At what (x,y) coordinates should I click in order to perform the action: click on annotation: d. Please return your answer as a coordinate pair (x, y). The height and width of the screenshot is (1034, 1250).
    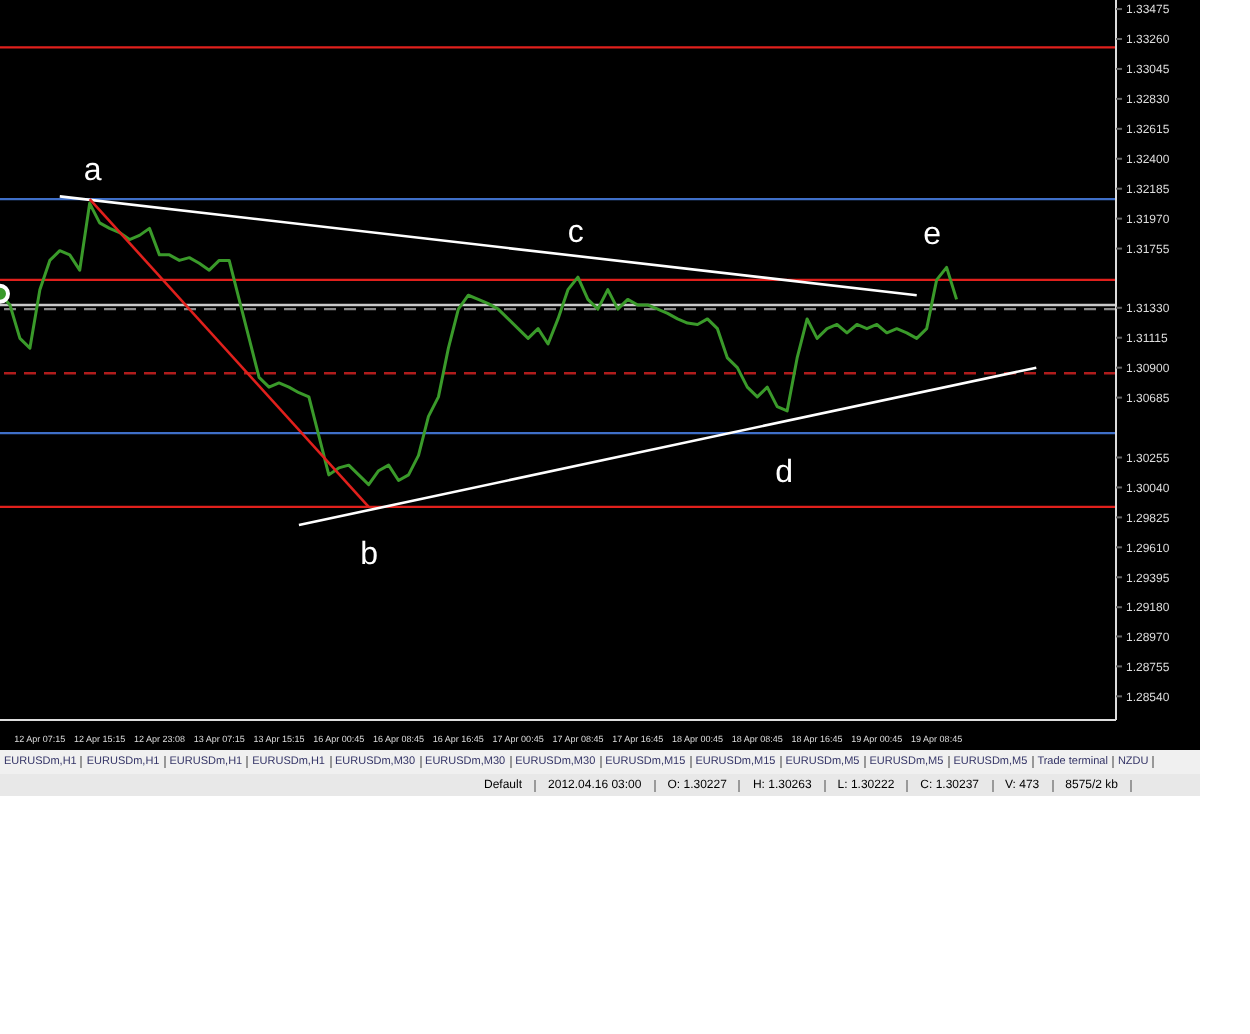
    Looking at the image, I should click on (784, 473).